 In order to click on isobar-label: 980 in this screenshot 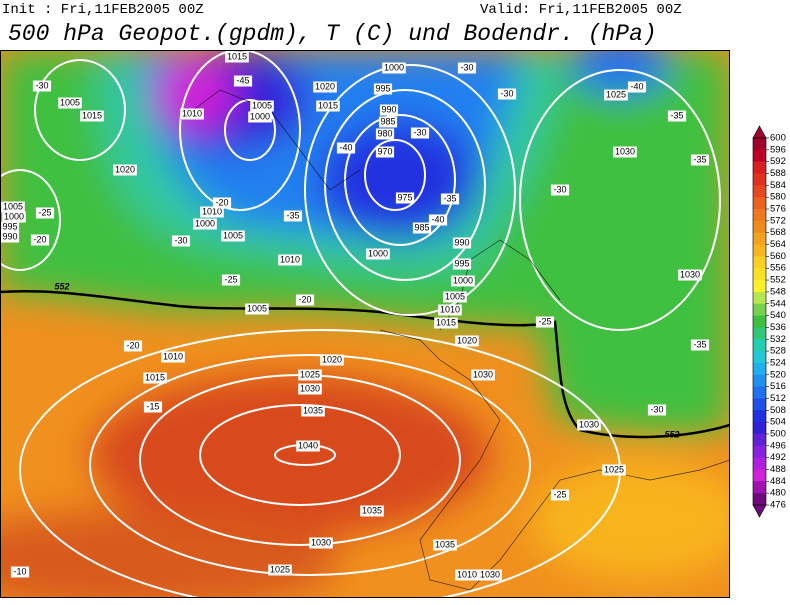, I will do `click(384, 133)`.